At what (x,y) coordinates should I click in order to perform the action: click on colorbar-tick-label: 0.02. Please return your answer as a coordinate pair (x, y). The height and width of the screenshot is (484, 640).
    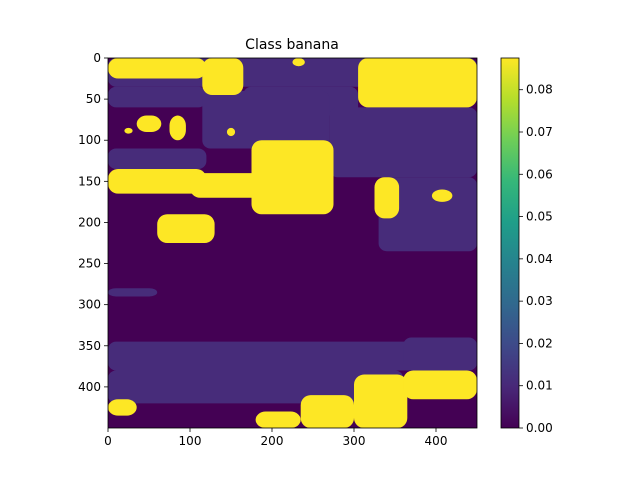
    Looking at the image, I should click on (539, 343).